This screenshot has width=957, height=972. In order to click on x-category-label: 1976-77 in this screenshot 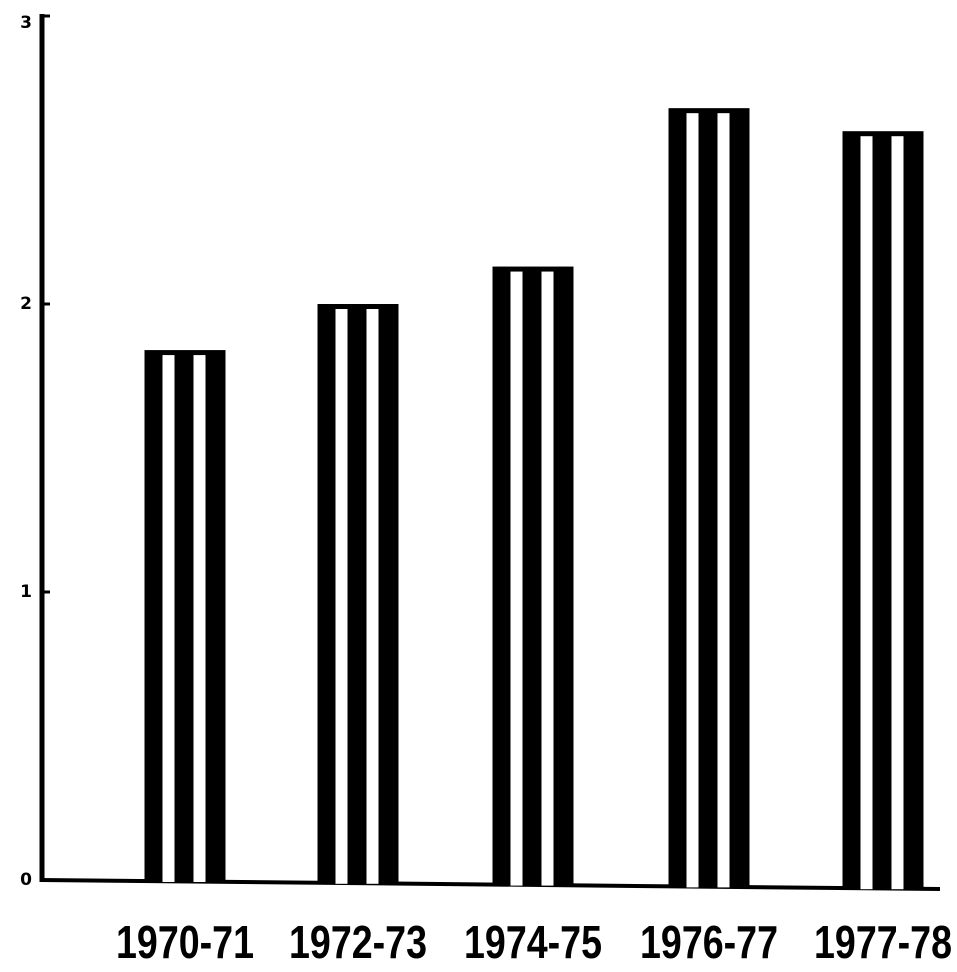, I will do `click(709, 942)`.